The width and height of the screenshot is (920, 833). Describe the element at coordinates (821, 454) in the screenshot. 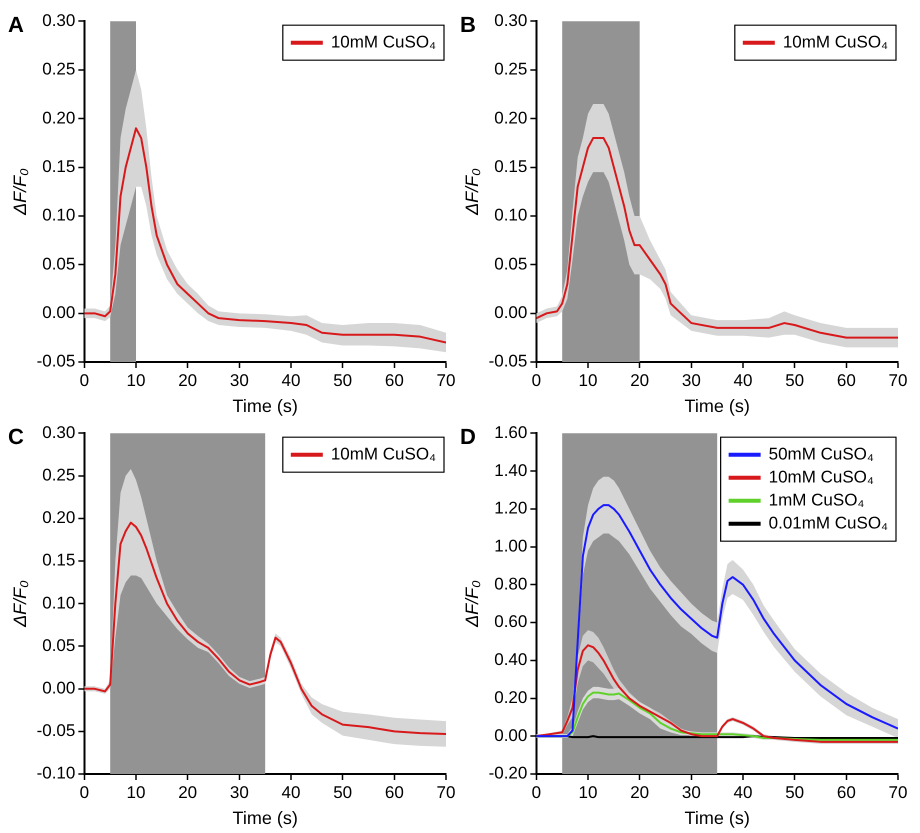

I see `legend-label: 50mM CuSO₄` at that location.